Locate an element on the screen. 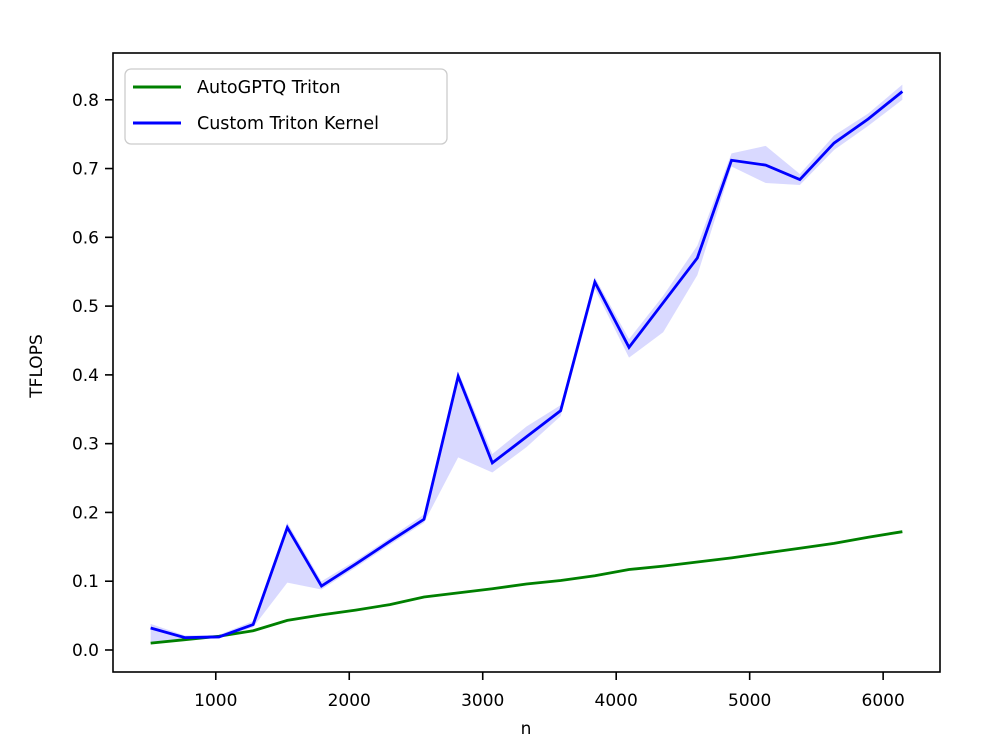 This screenshot has height=750, width=988. x-axis-label: n is located at coordinates (526, 729).